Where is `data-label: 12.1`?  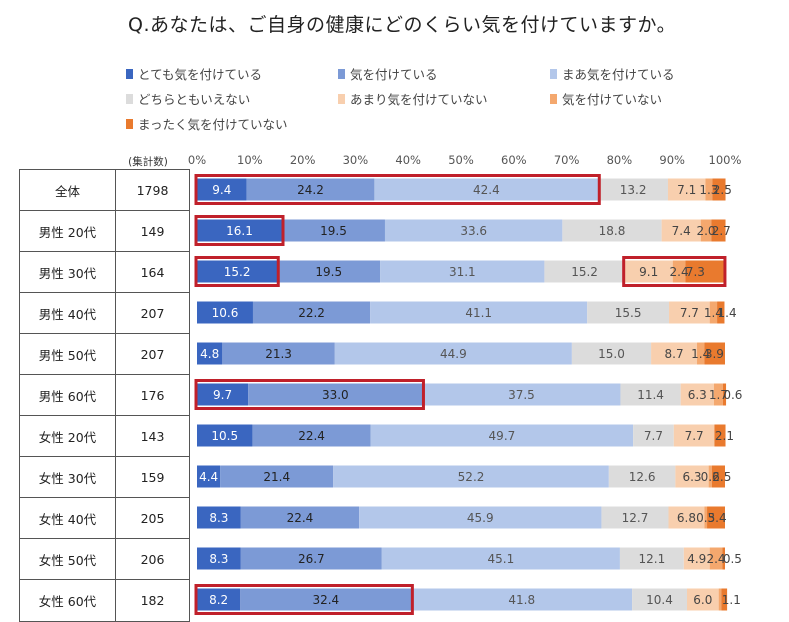 data-label: 12.1 is located at coordinates (652, 559).